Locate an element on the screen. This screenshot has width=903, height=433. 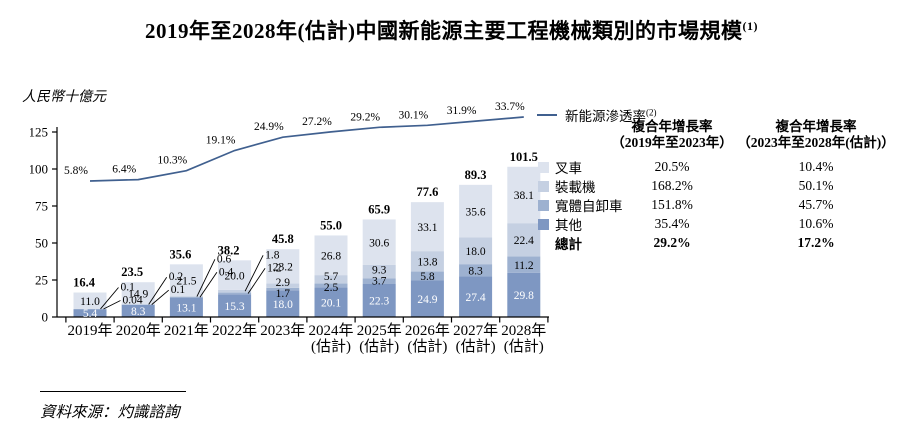
segment-label: 8.3 is located at coordinates (138, 312).